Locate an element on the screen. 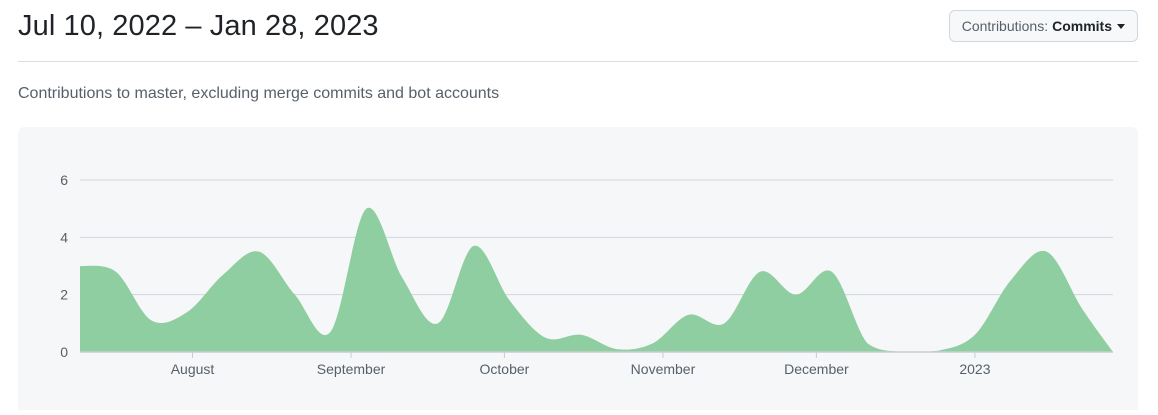 The height and width of the screenshot is (415, 1158). date-range-title: Jul 10, 2022 – Jan 28, 2023 is located at coordinates (198, 26).